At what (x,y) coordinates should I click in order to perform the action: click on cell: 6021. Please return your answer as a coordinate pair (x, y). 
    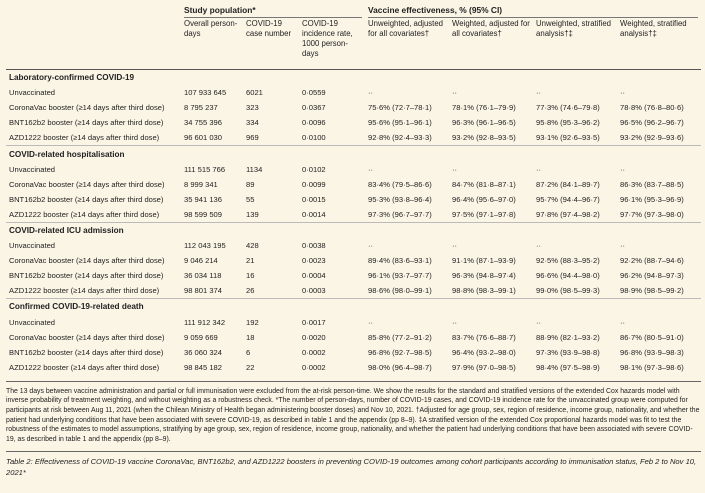
    Looking at the image, I should click on (254, 93).